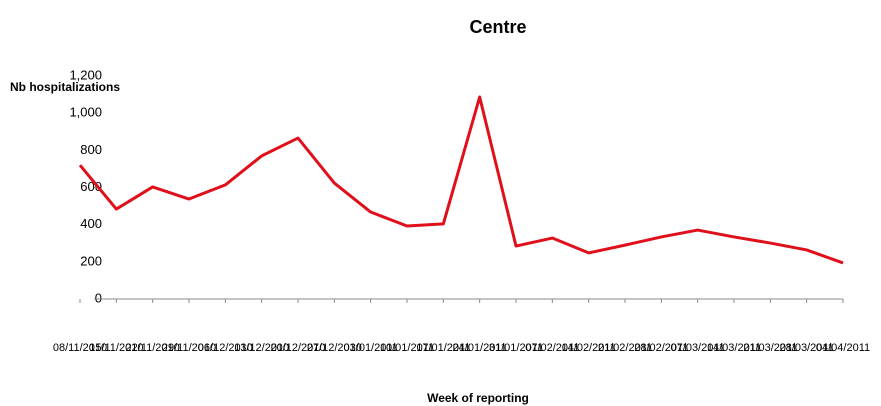  Describe the element at coordinates (65, 87) in the screenshot. I see `y-axis-title: Nb hospitalizations` at that location.